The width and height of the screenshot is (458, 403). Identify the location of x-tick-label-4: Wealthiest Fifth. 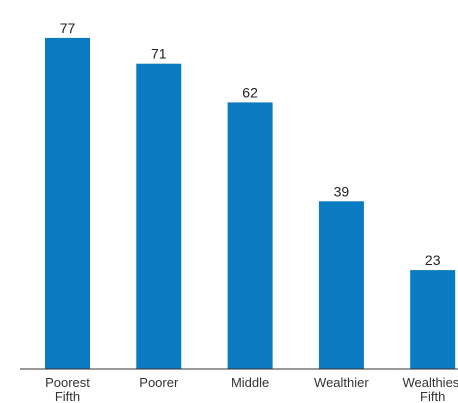
(430, 389).